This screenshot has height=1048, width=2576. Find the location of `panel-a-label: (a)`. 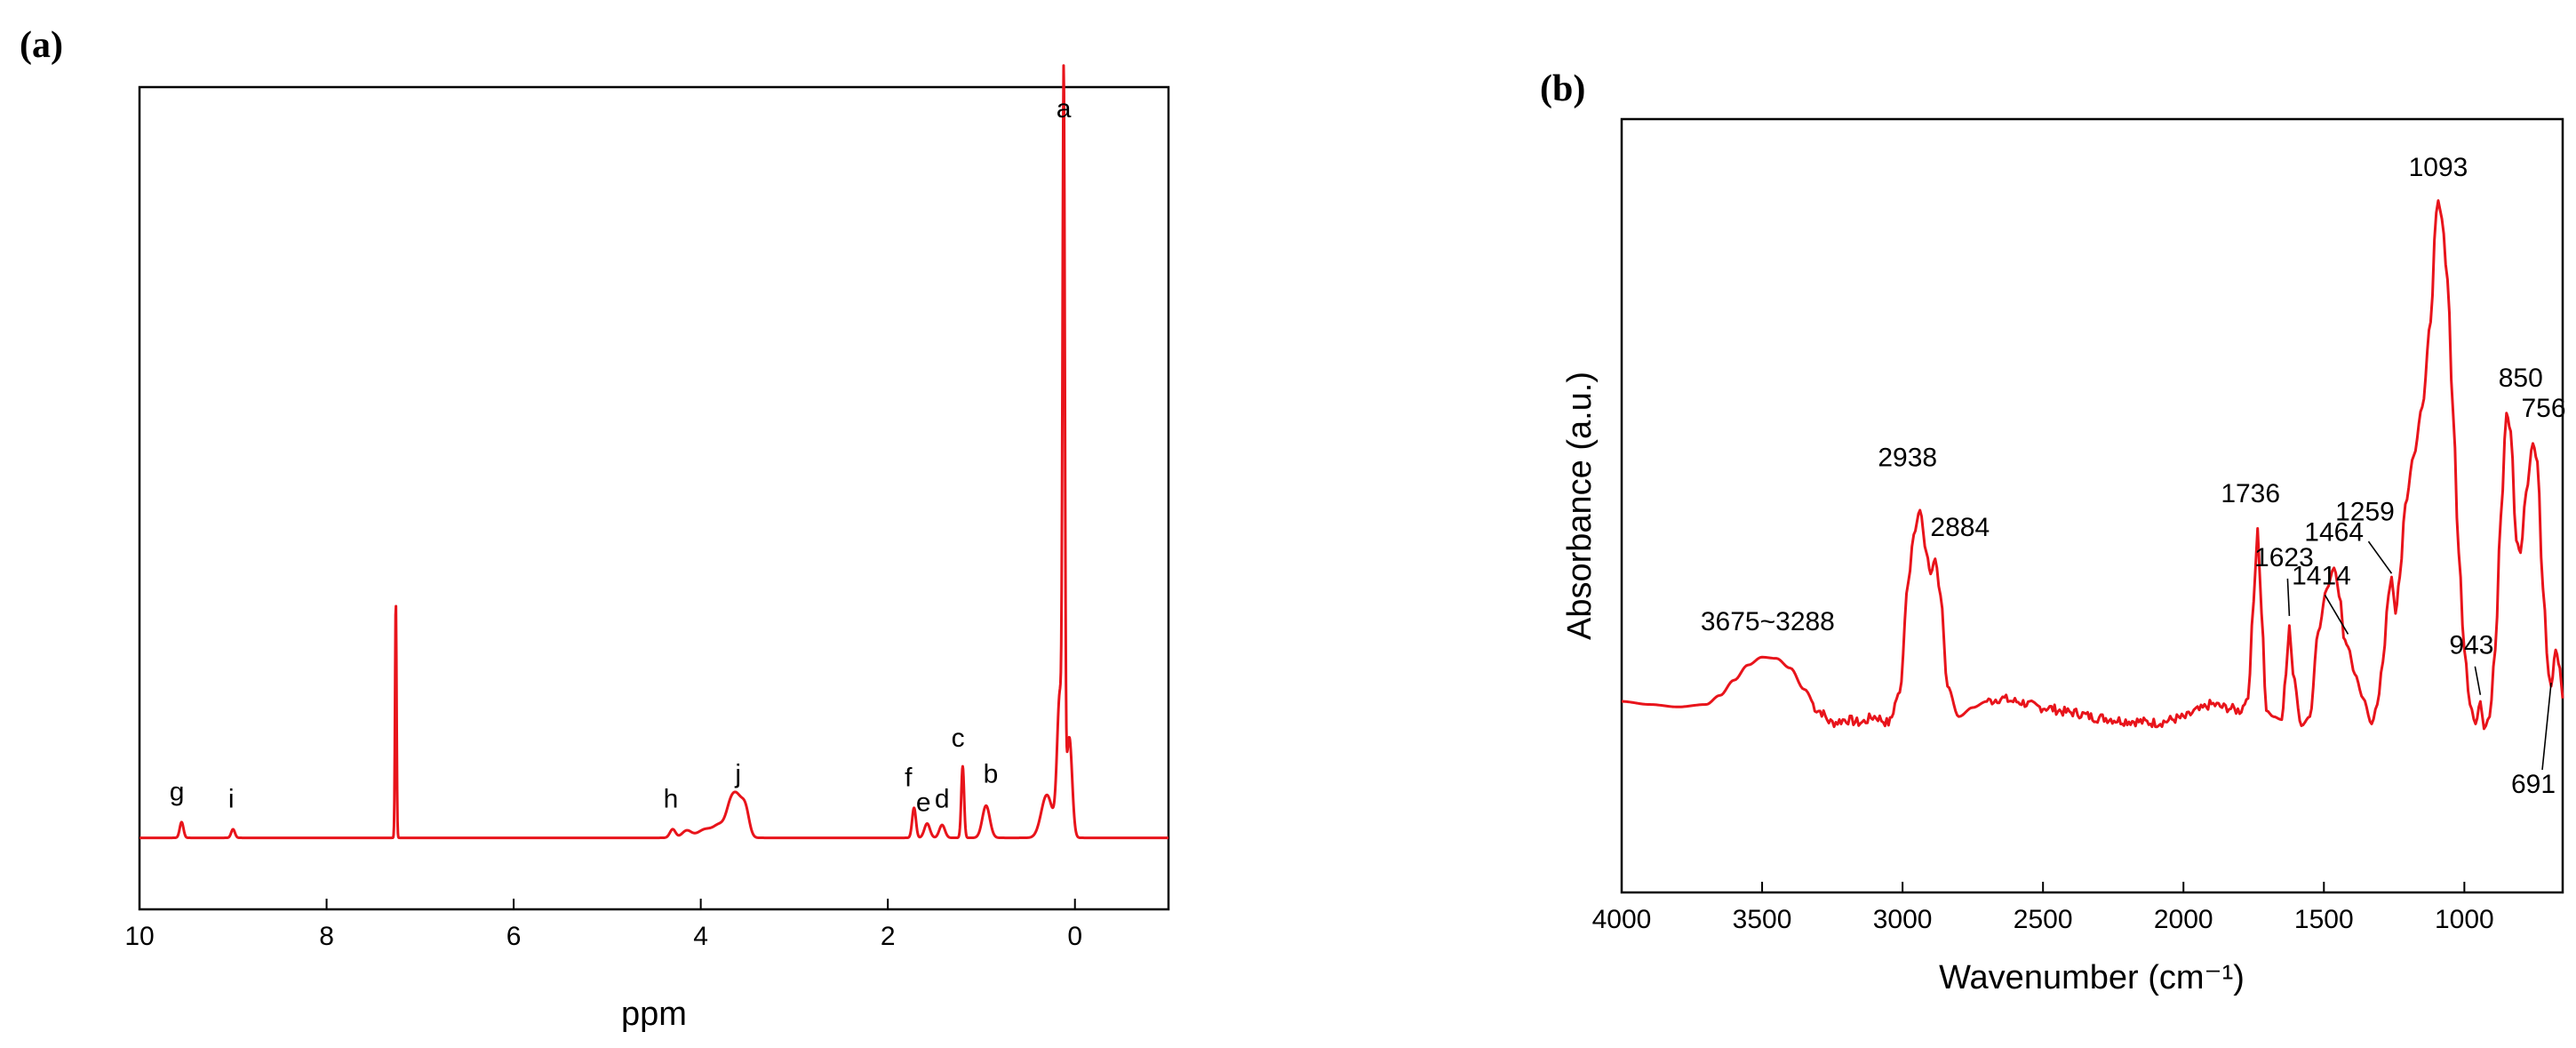

panel-a-label: (a) is located at coordinates (42, 45).